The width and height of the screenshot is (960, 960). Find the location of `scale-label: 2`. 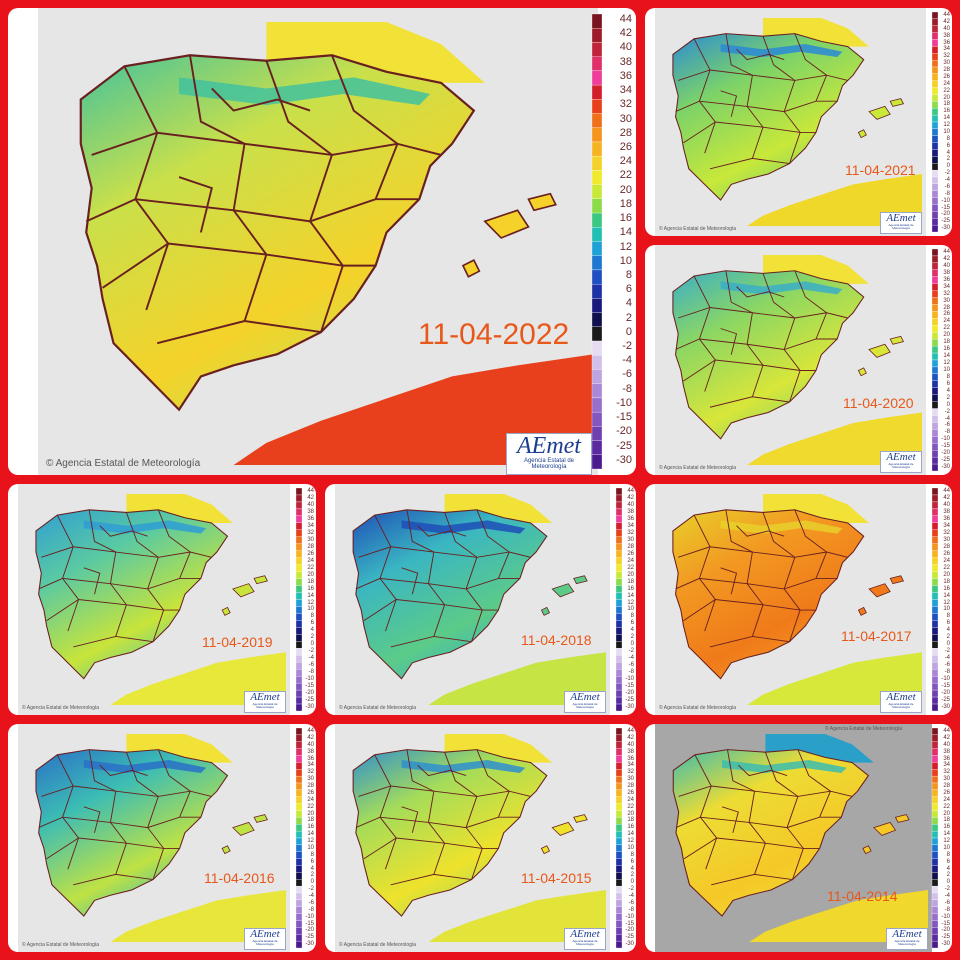

scale-label: 2 is located at coordinates (948, 637).